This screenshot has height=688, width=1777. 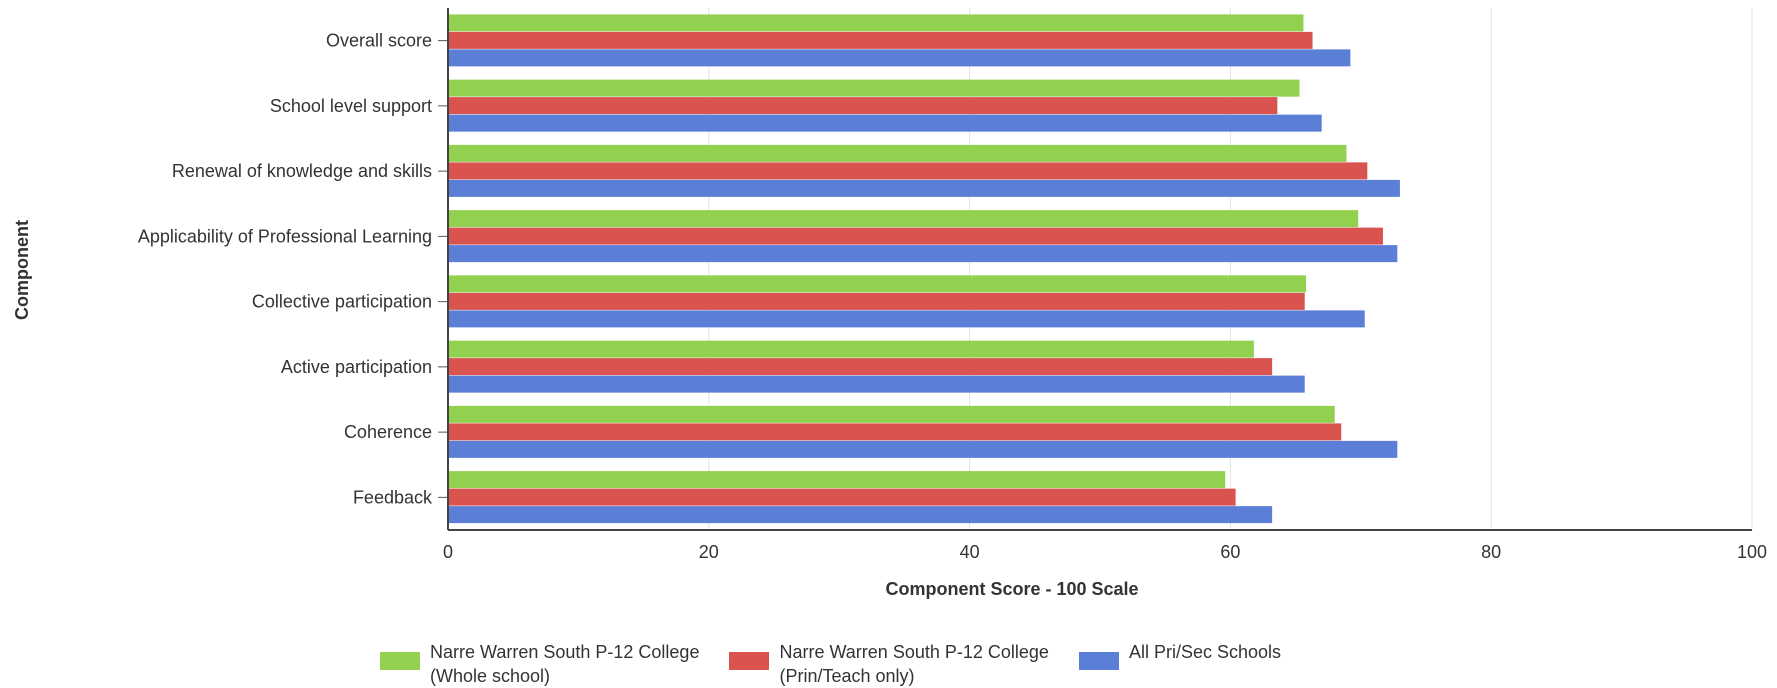 What do you see at coordinates (1204, 652) in the screenshot?
I see `legend-label: All Pri/Sec Schools` at bounding box center [1204, 652].